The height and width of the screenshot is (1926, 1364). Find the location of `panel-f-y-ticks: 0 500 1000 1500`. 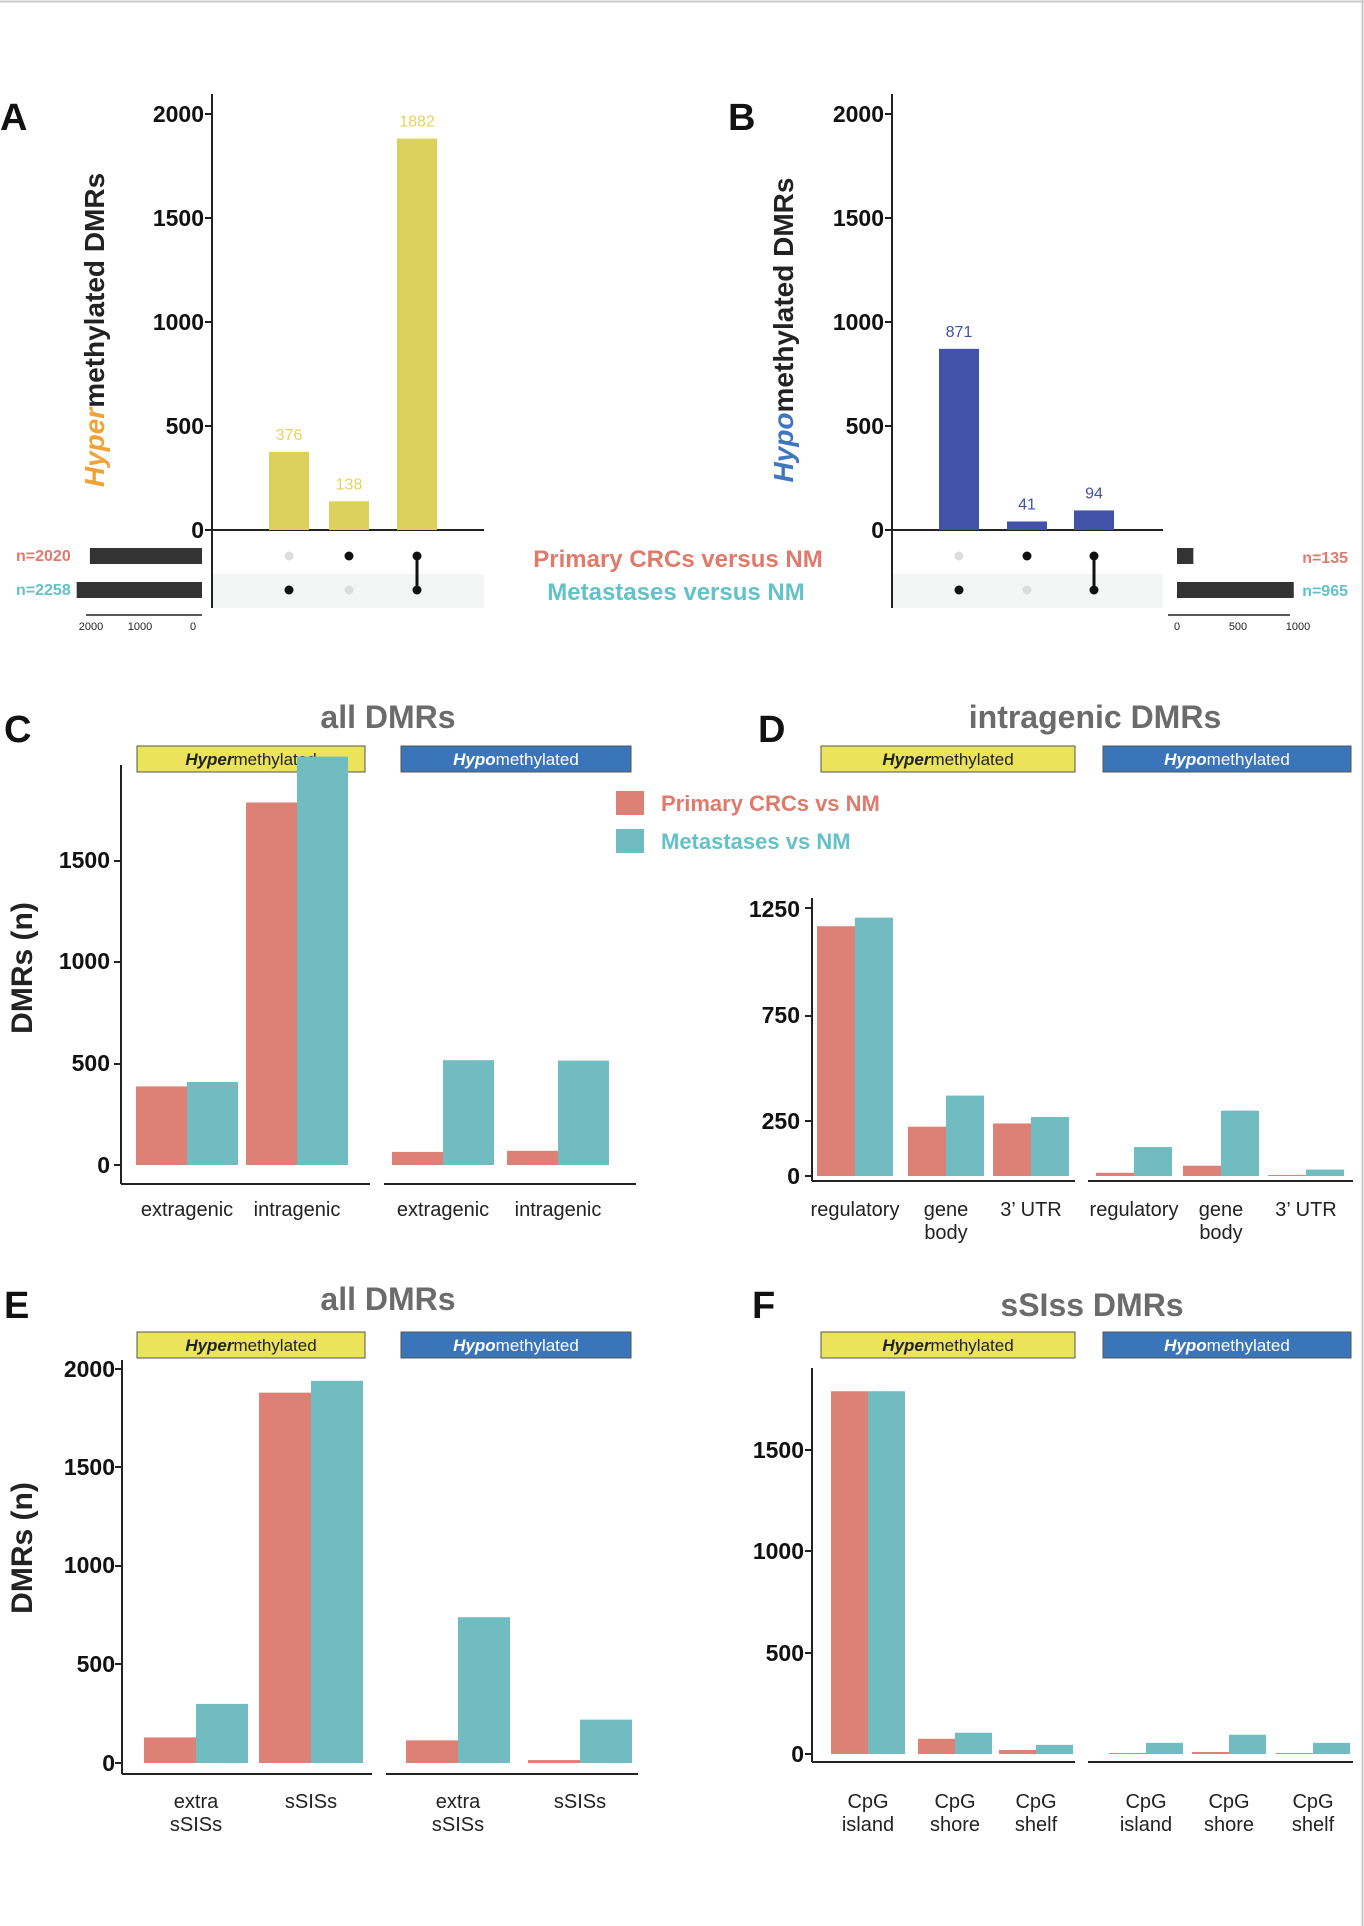

panel-f-y-ticks: 0 500 1000 1500 is located at coordinates (778, 1602).